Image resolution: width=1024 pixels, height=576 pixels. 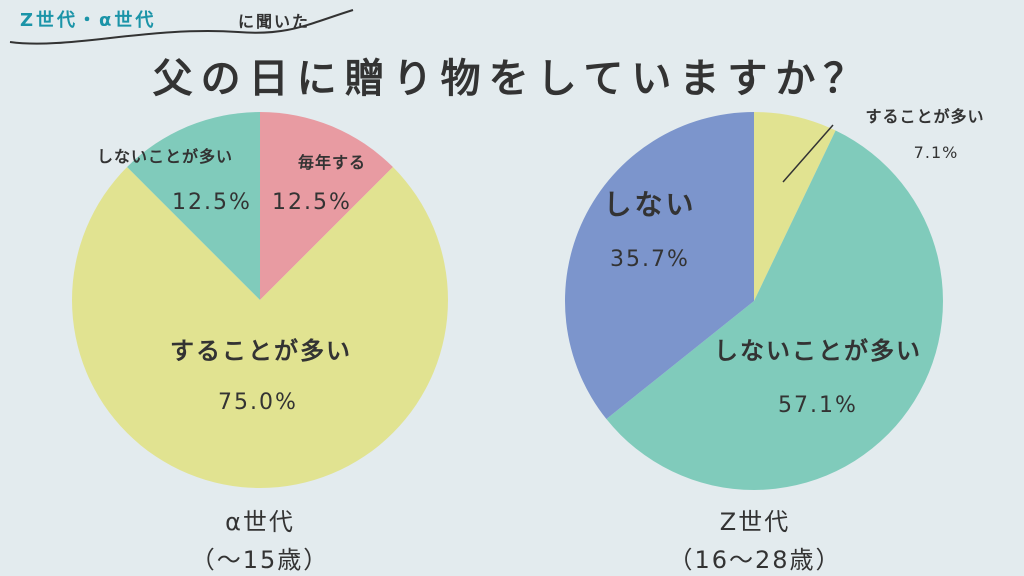 What do you see at coordinates (88, 20) in the screenshot?
I see `subtitle-generation-text: Z世代・α世代` at bounding box center [88, 20].